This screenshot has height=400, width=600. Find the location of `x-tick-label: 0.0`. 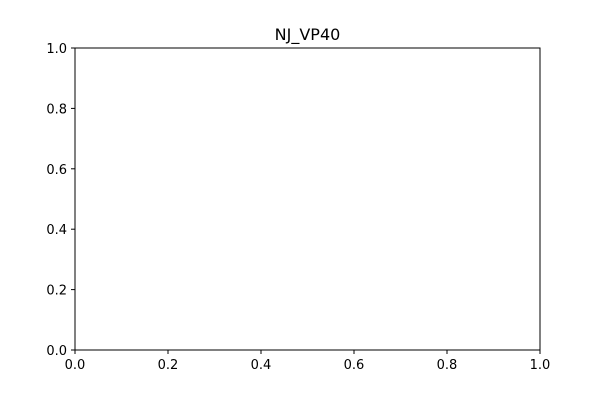

x-tick-label: 0.0 is located at coordinates (75, 365).